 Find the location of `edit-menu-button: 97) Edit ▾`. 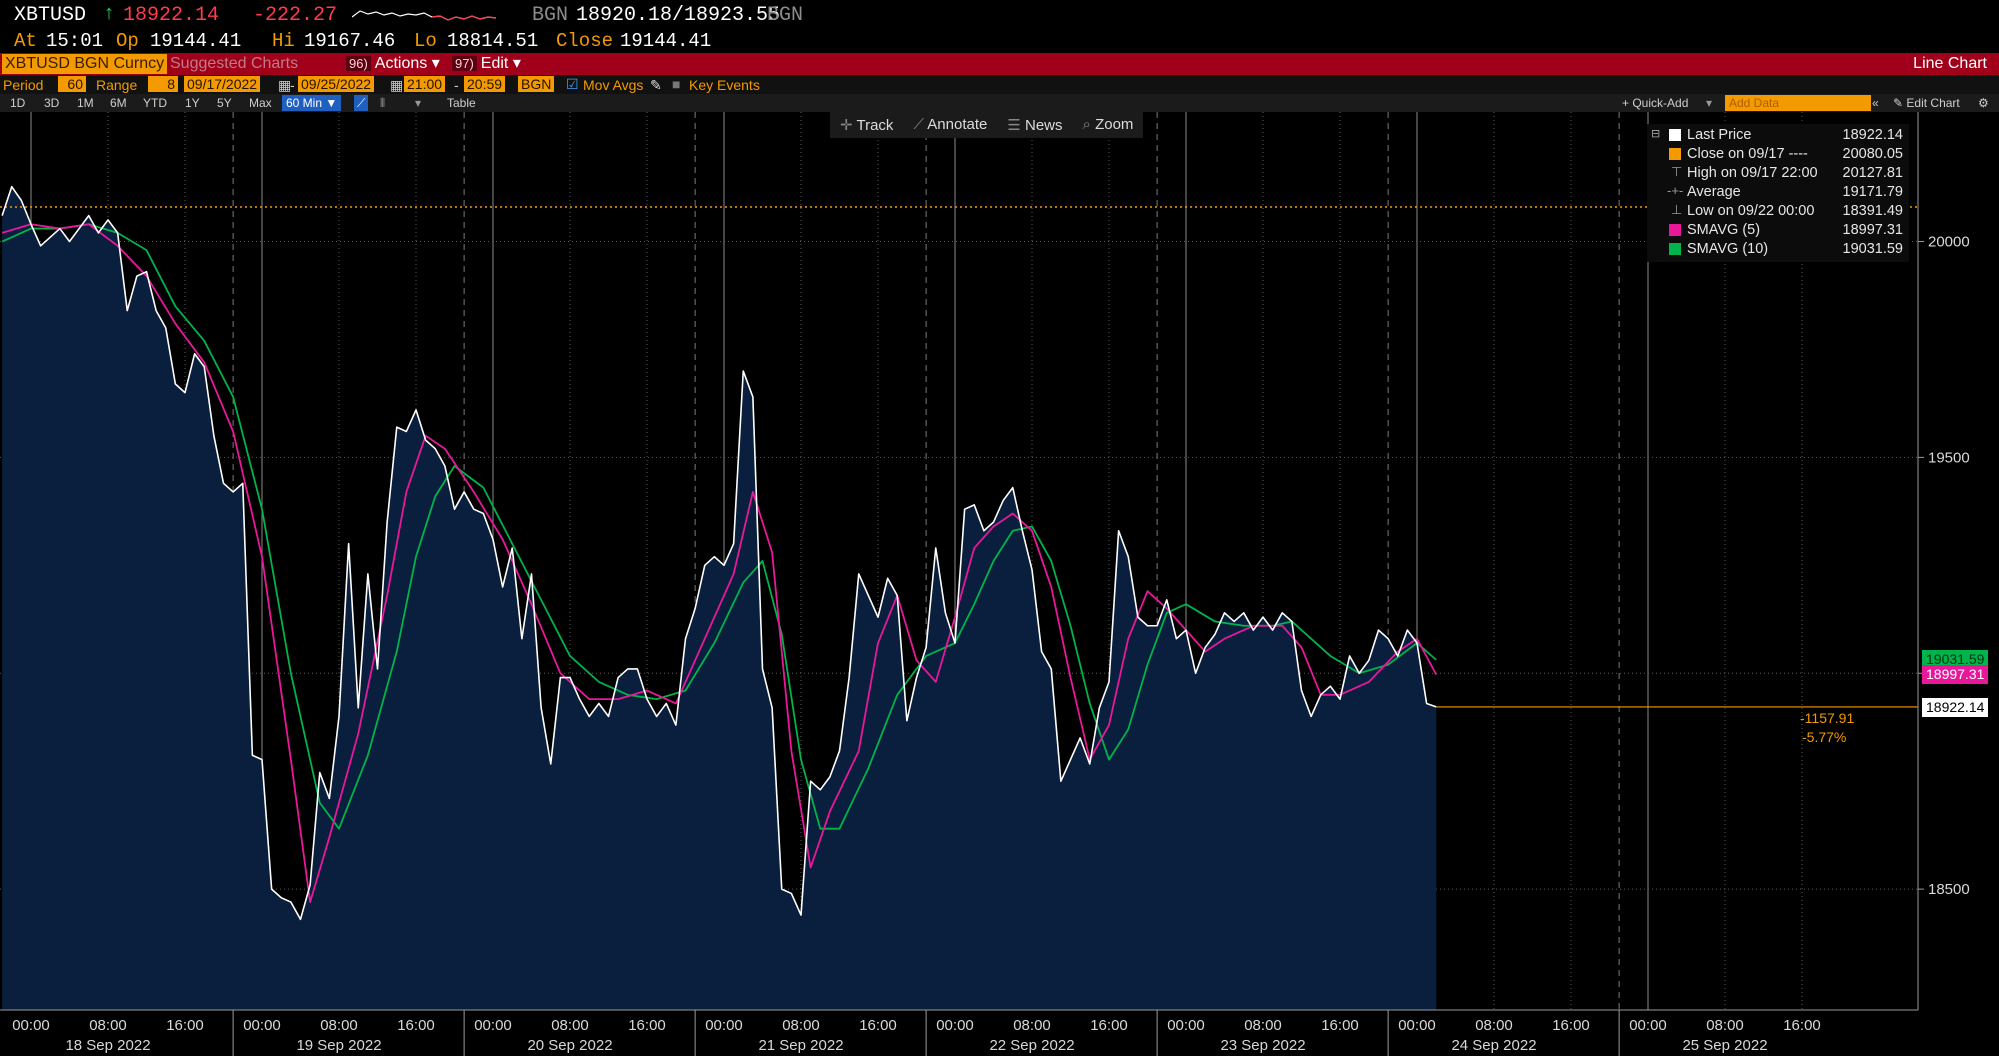

edit-menu-button: 97) Edit ▾ is located at coordinates (486, 64).